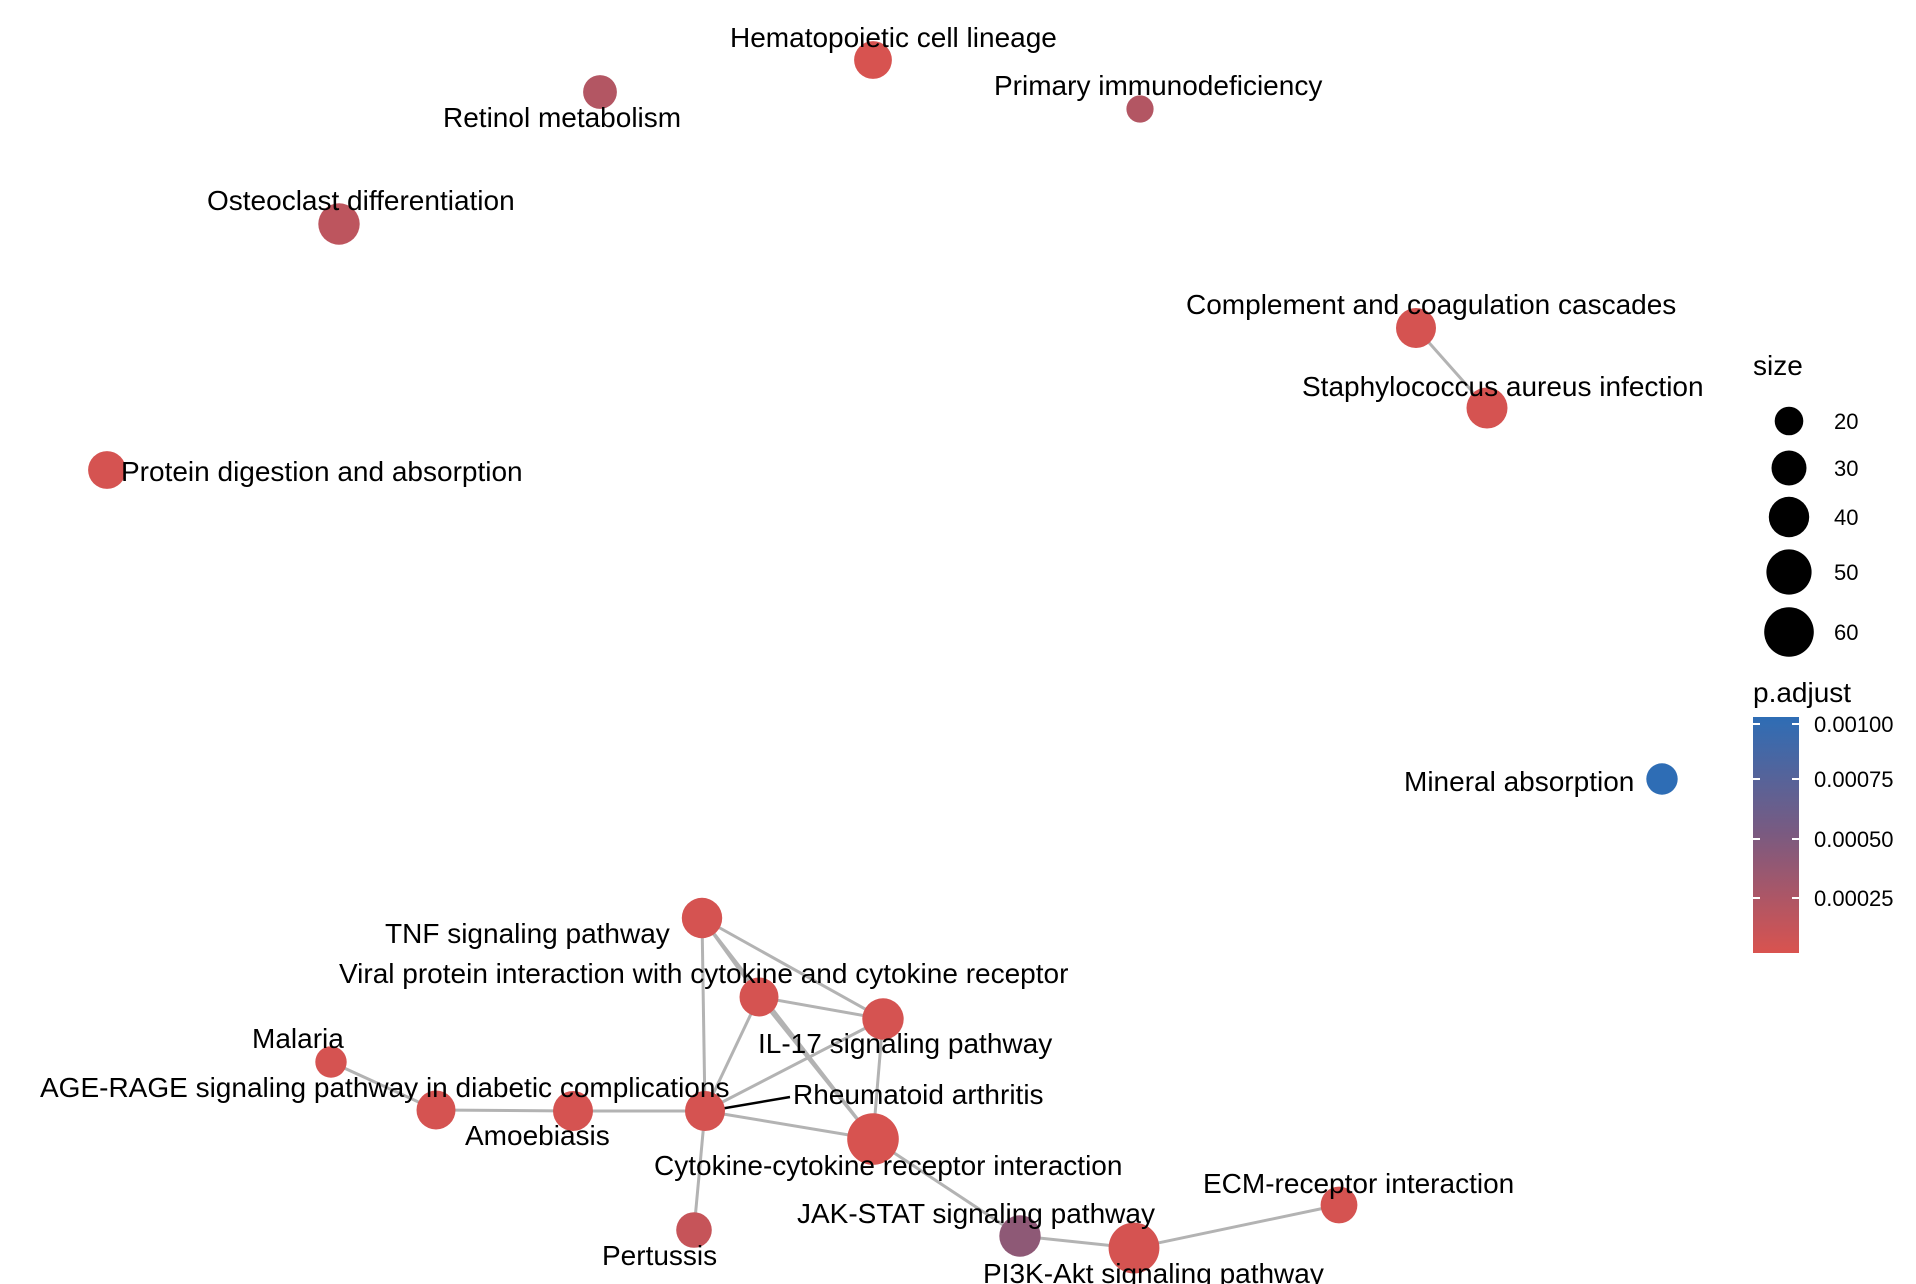 The height and width of the screenshot is (1284, 1916). What do you see at coordinates (789, 1125) in the screenshot?
I see `edge-rheumatoid-cytokine` at bounding box center [789, 1125].